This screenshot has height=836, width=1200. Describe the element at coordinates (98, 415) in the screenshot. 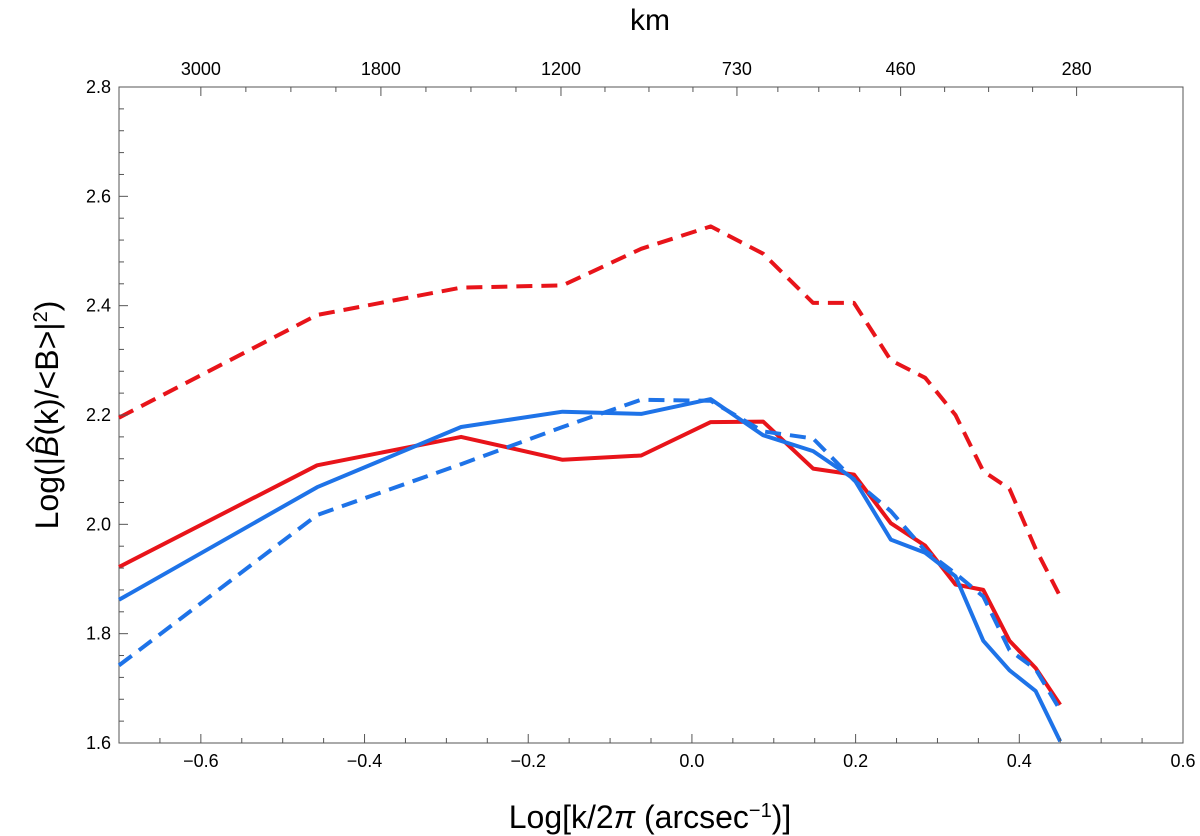

I see `y-tick-label: 2.2` at that location.